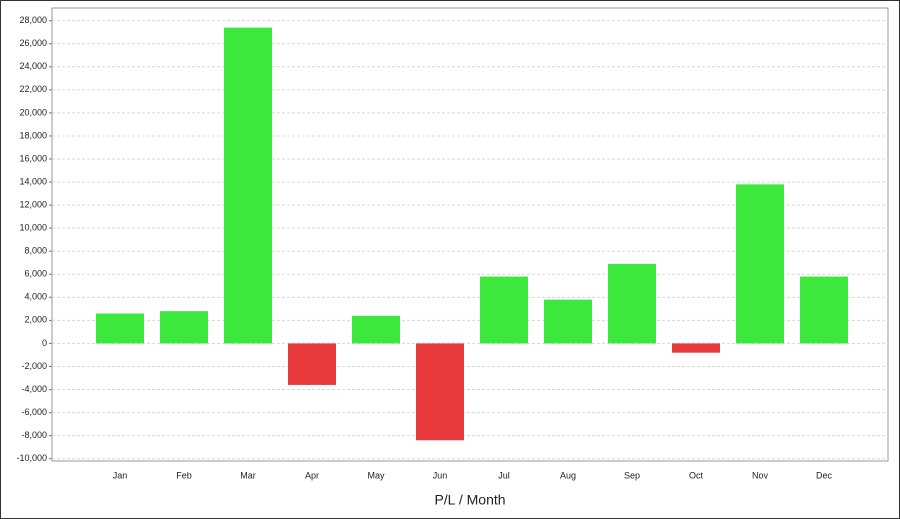  Describe the element at coordinates (440, 475) in the screenshot. I see `x-tick-label: Jun` at that location.